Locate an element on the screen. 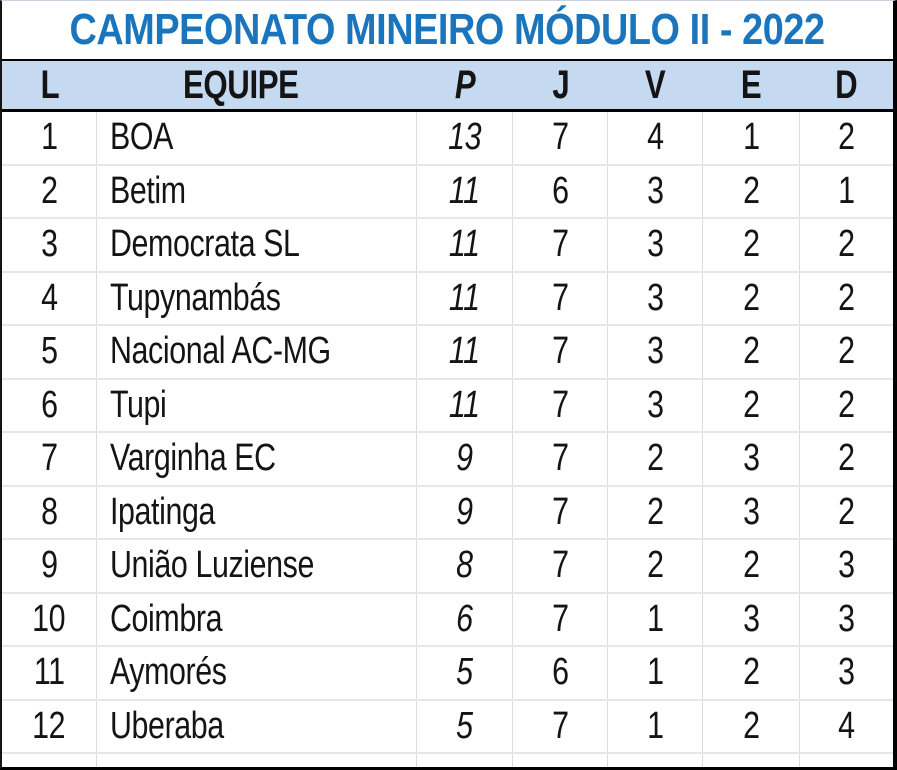  header-cell-wins: V is located at coordinates (655, 85).